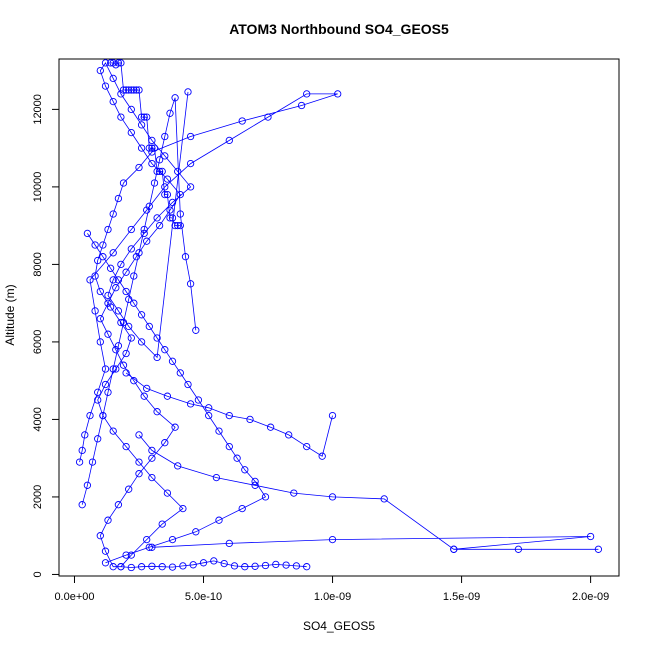 The image size is (650, 650). Describe the element at coordinates (74, 597) in the screenshot. I see `x-tick-label: 0.0e+00` at that location.